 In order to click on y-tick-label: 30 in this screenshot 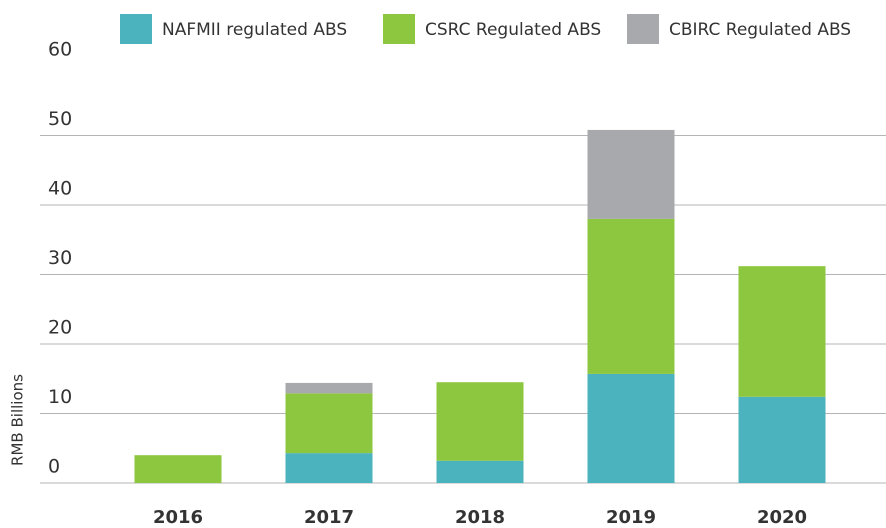, I will do `click(60, 258)`.